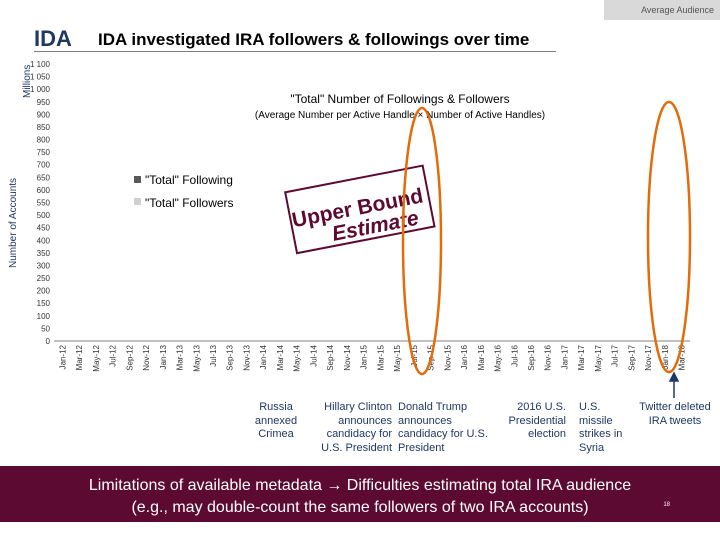 The width and height of the screenshot is (720, 540). I want to click on y-tick-label: 900, so click(44, 114).